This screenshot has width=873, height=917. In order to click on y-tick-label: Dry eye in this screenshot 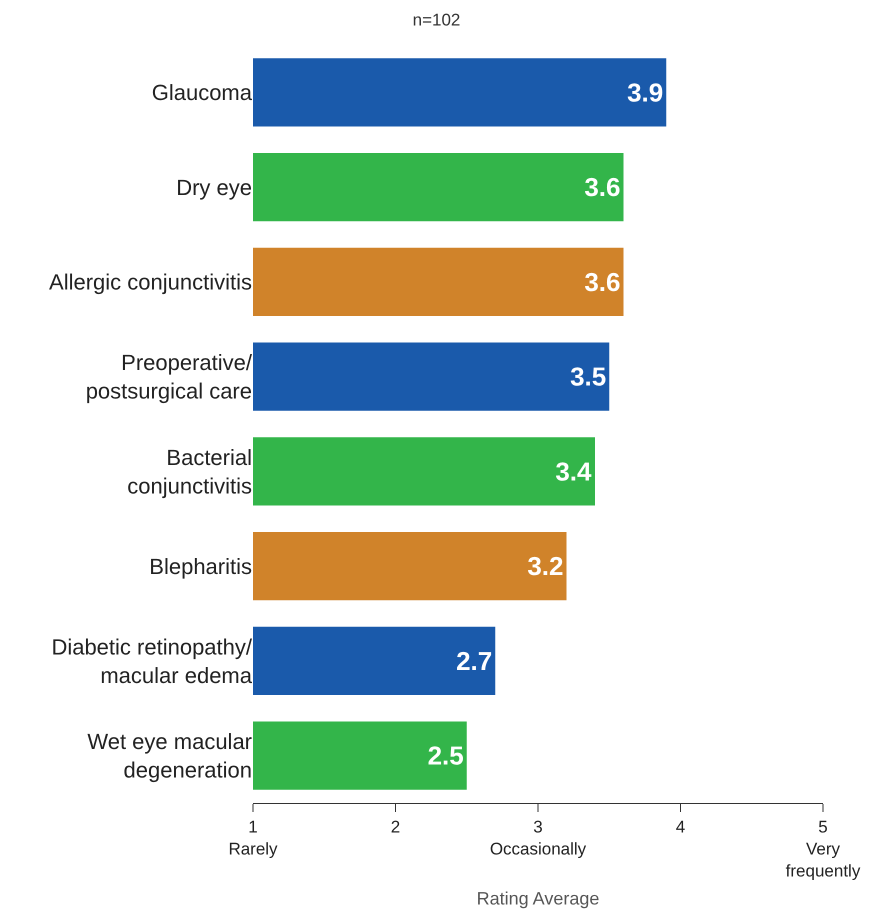, I will do `click(214, 187)`.